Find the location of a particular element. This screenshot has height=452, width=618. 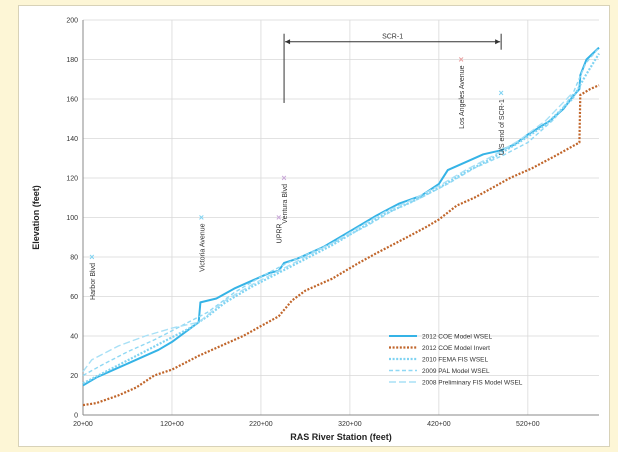

range-arrow-head-left is located at coordinates (288, 42).